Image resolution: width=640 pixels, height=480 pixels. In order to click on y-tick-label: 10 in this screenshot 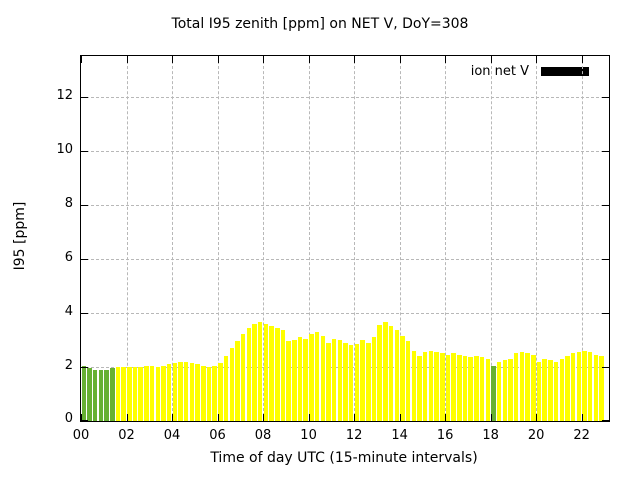, I will do `click(64, 149)`.